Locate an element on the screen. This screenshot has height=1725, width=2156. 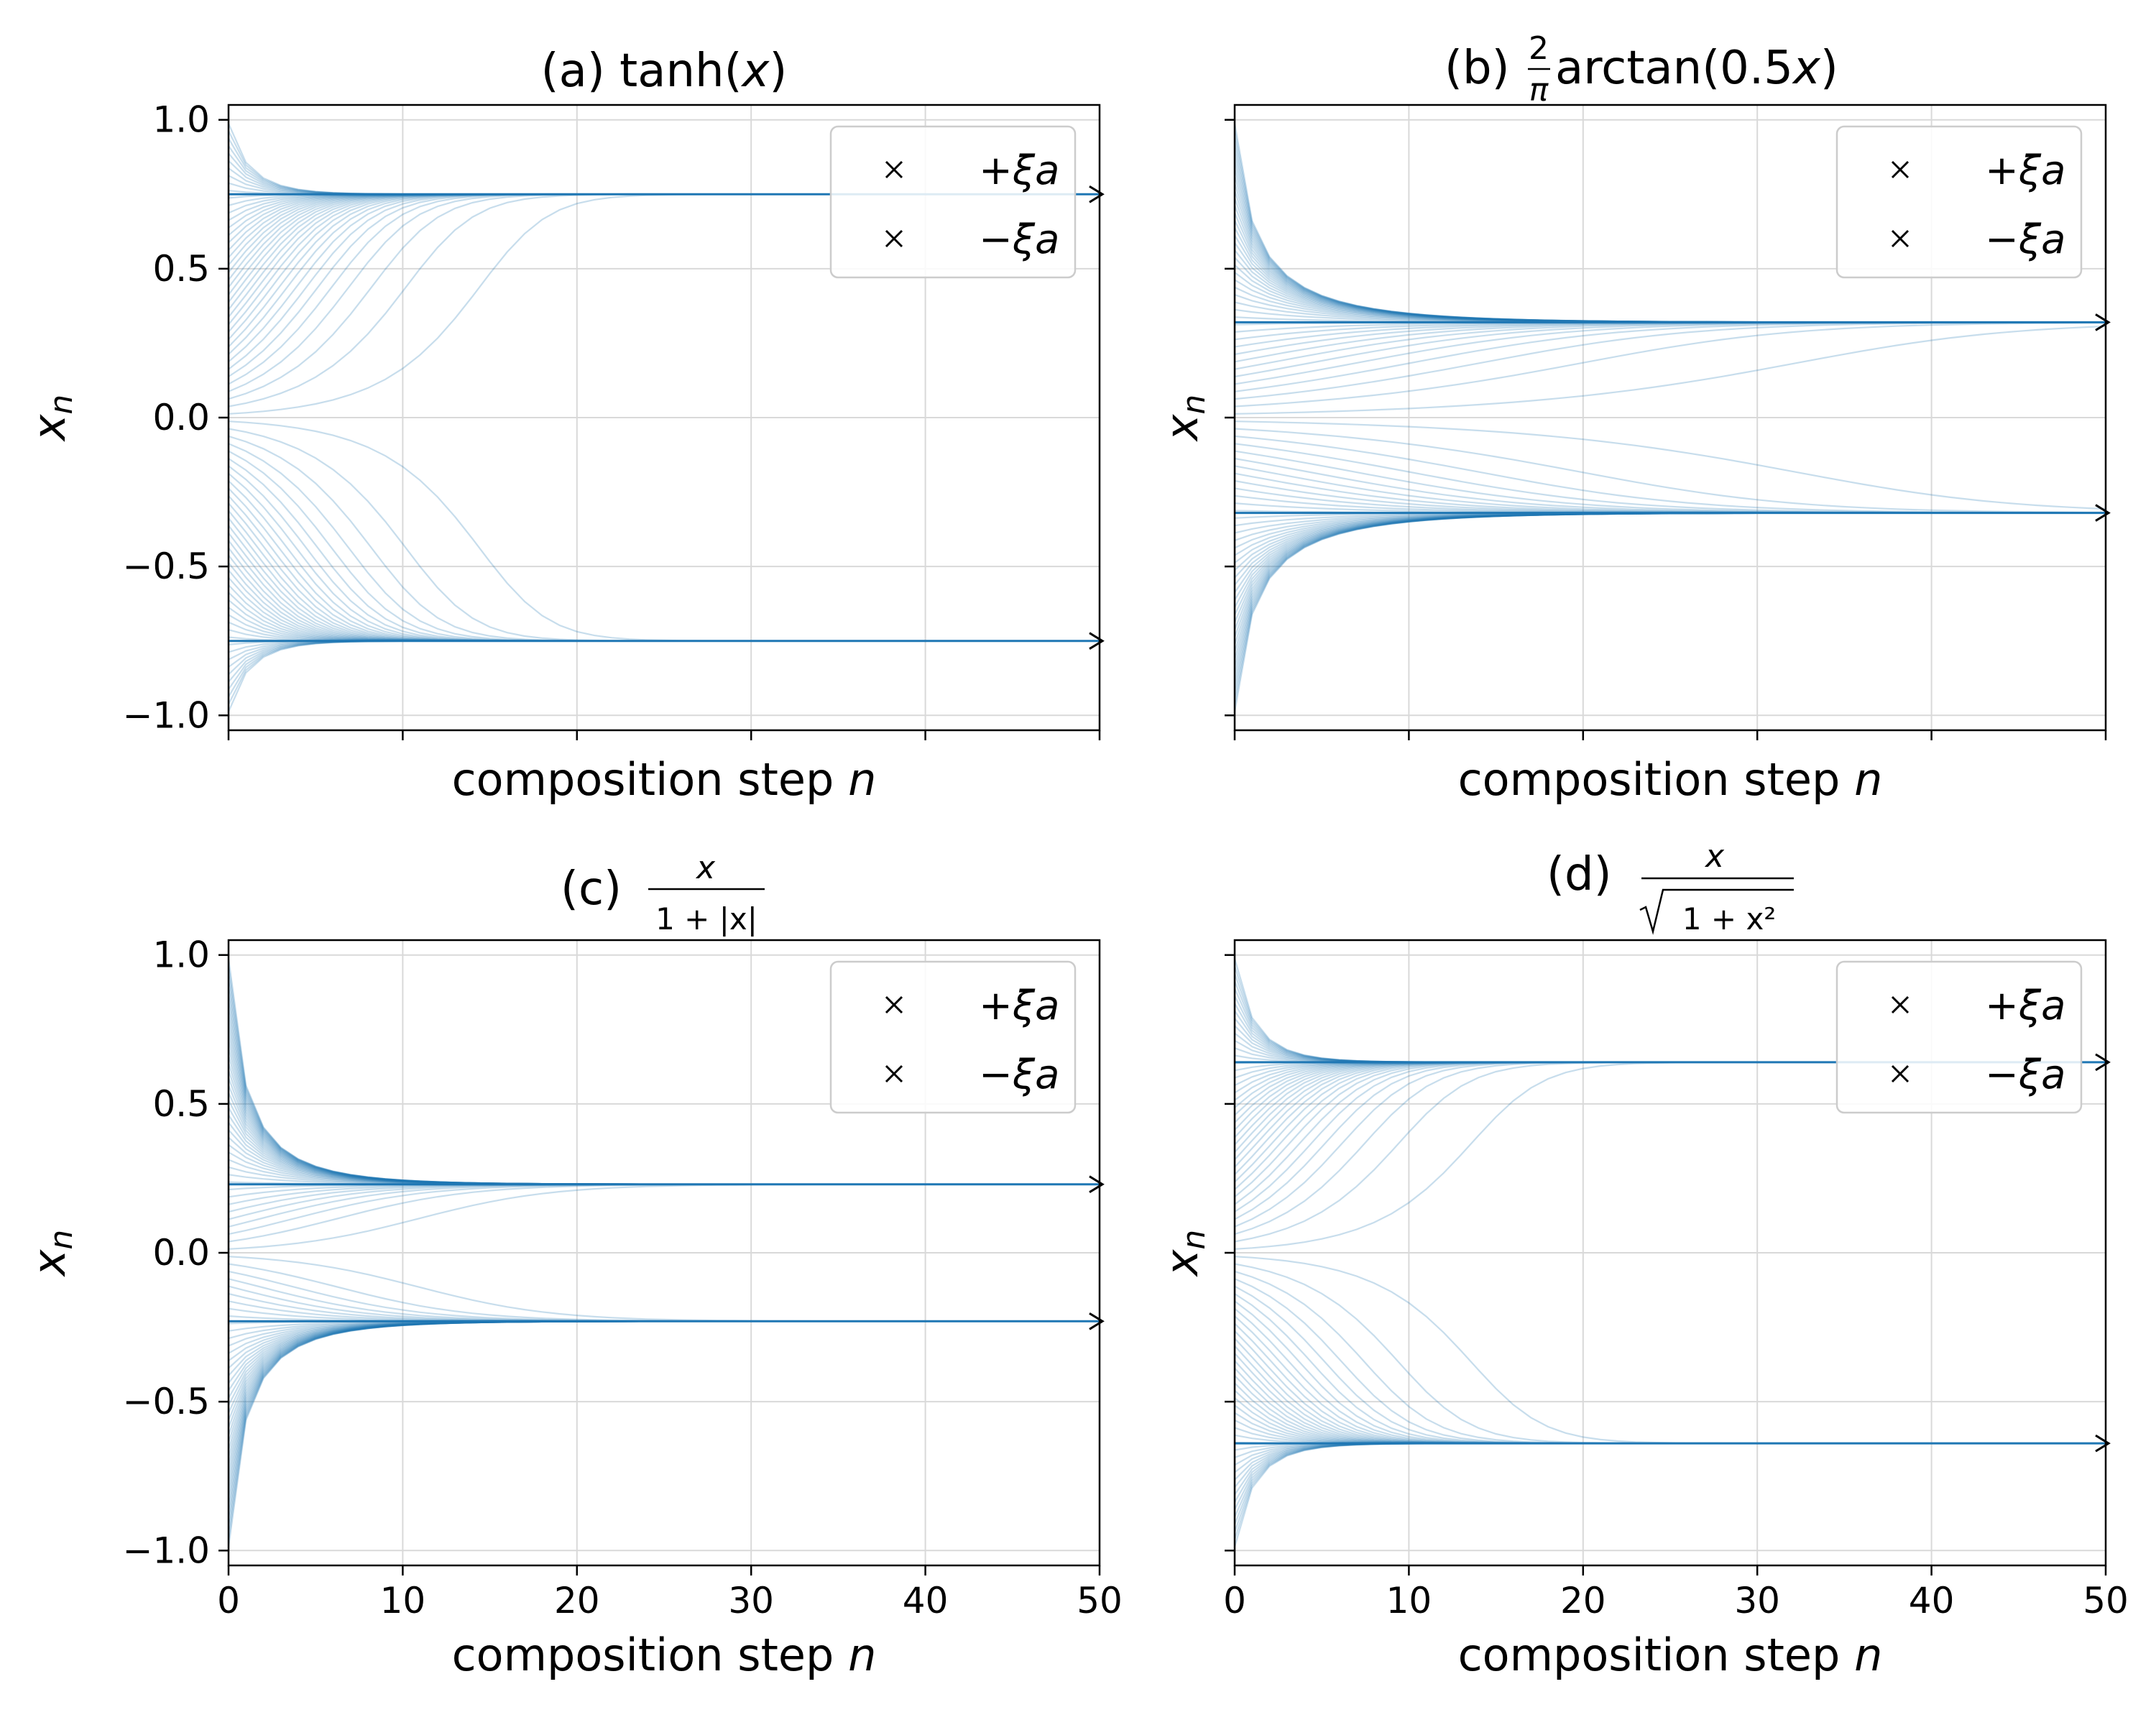
ticks is located at coordinates (1666, 429).